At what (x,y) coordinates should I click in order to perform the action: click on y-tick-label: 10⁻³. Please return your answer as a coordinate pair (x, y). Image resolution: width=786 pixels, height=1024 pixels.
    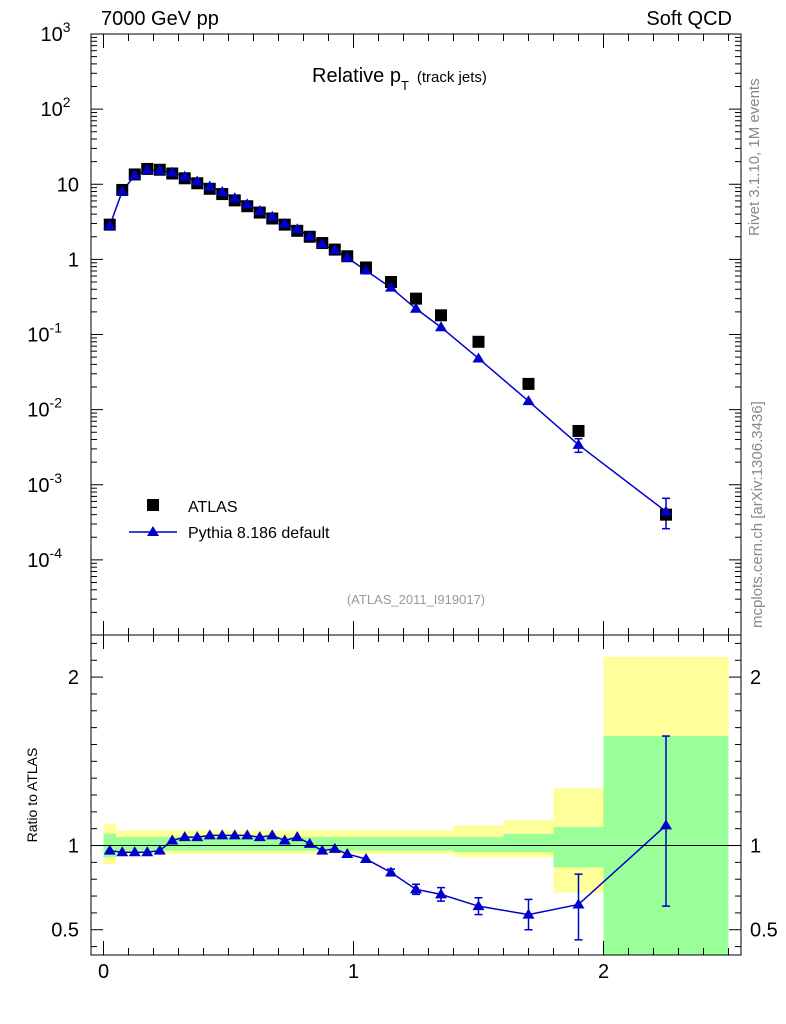
    Looking at the image, I should click on (44, 483).